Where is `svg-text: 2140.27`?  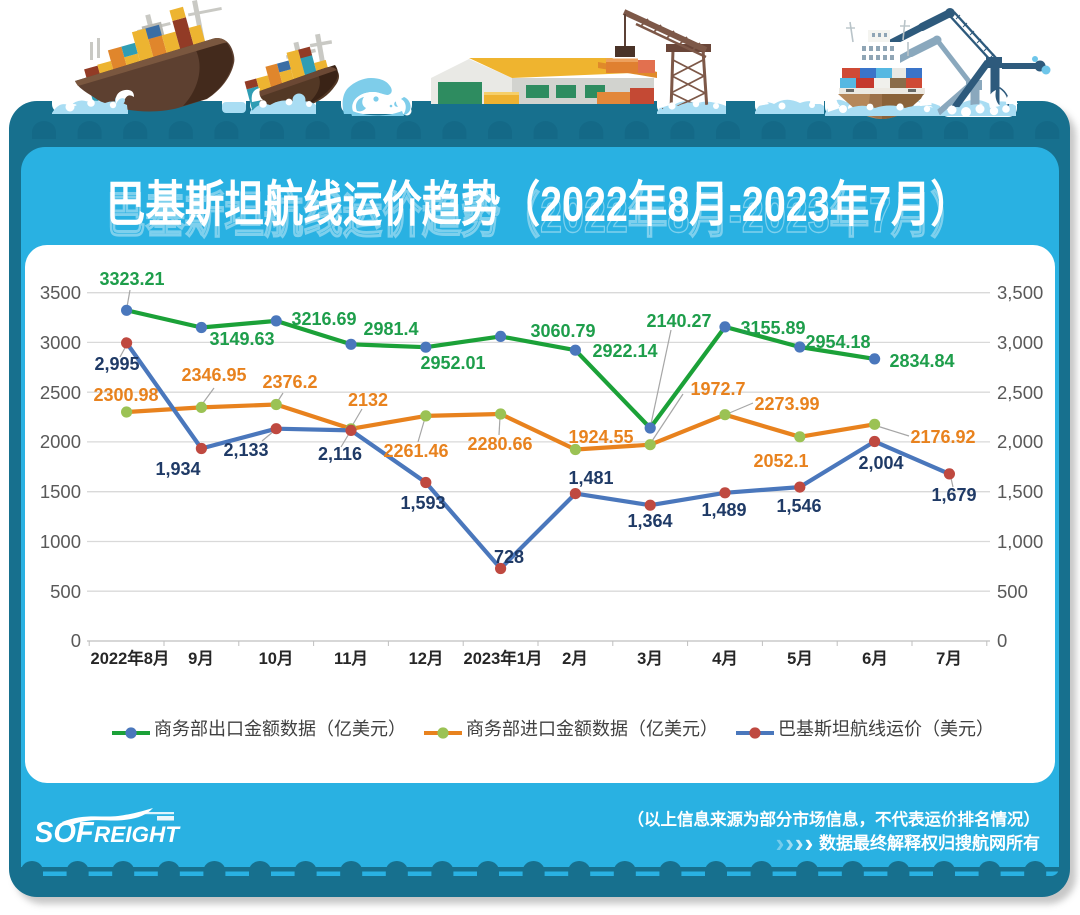 svg-text: 2140.27 is located at coordinates (678, 321).